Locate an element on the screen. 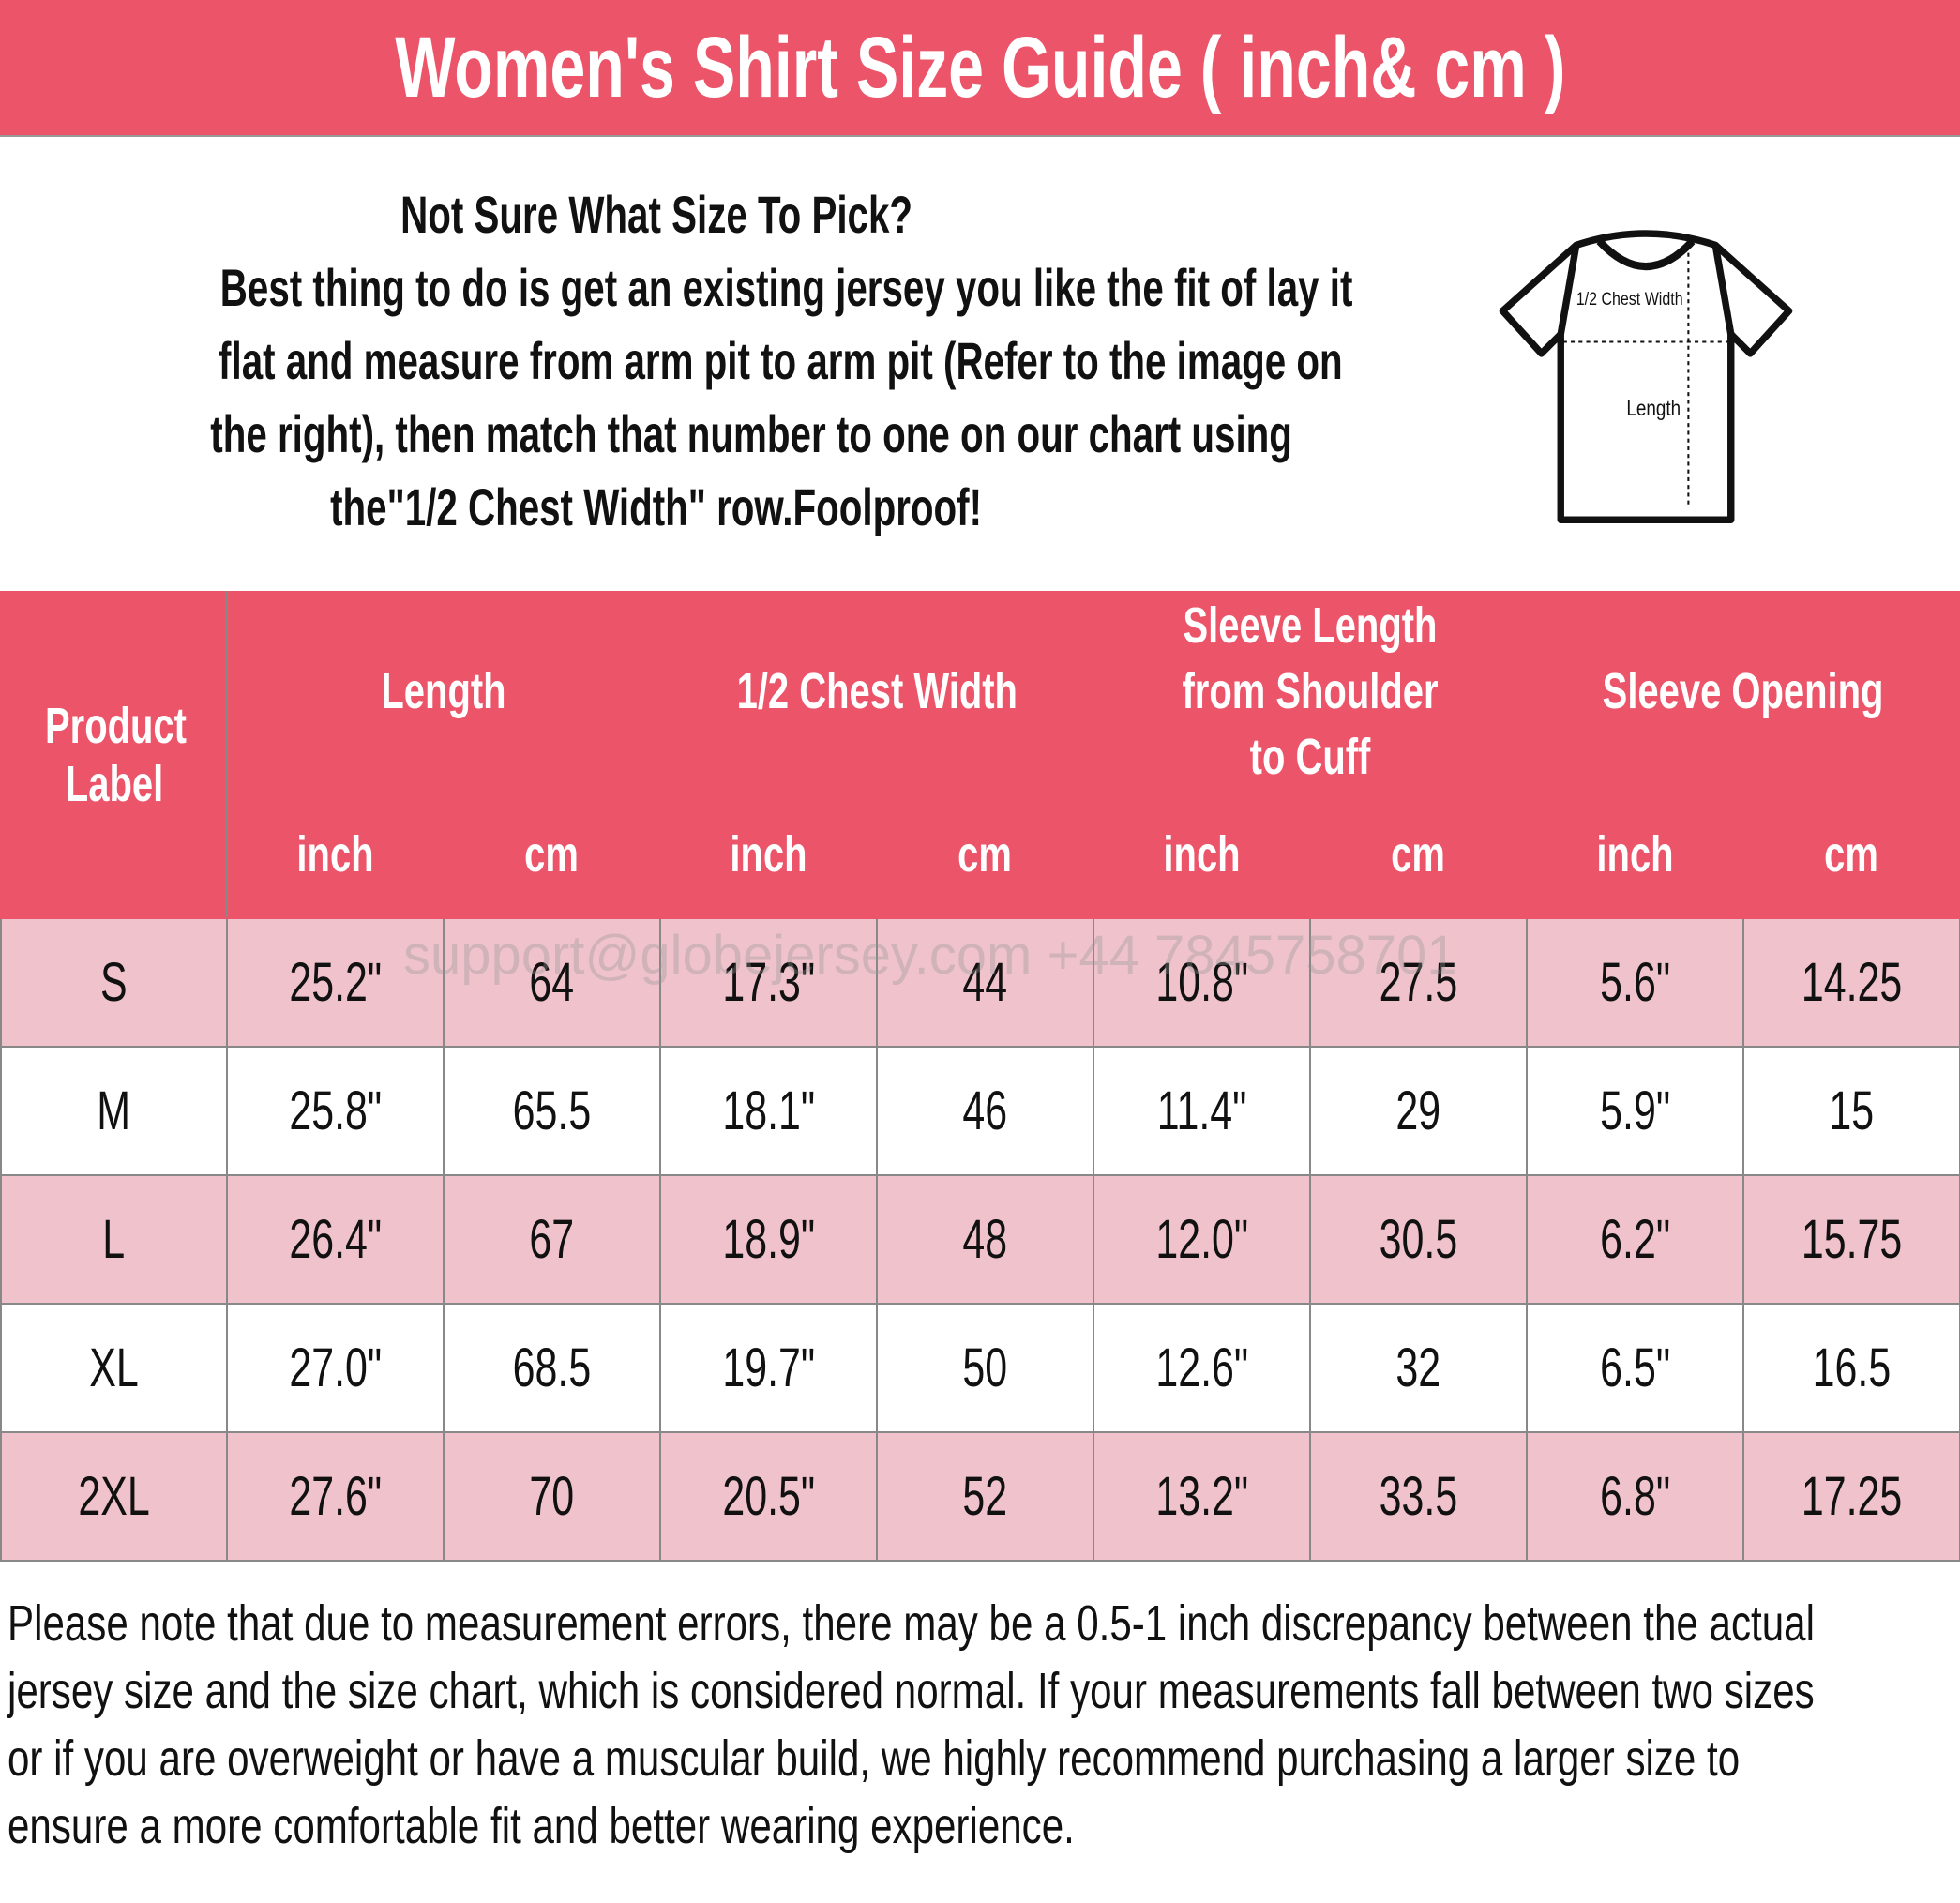  sleeve-length-header: Sleeve Length from Shoulder to Cuff is located at coordinates (1310, 691).